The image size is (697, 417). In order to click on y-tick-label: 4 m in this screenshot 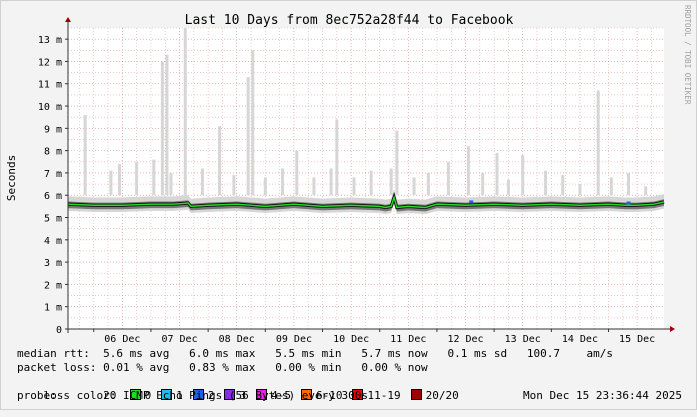, I will do `click(53, 241)`.